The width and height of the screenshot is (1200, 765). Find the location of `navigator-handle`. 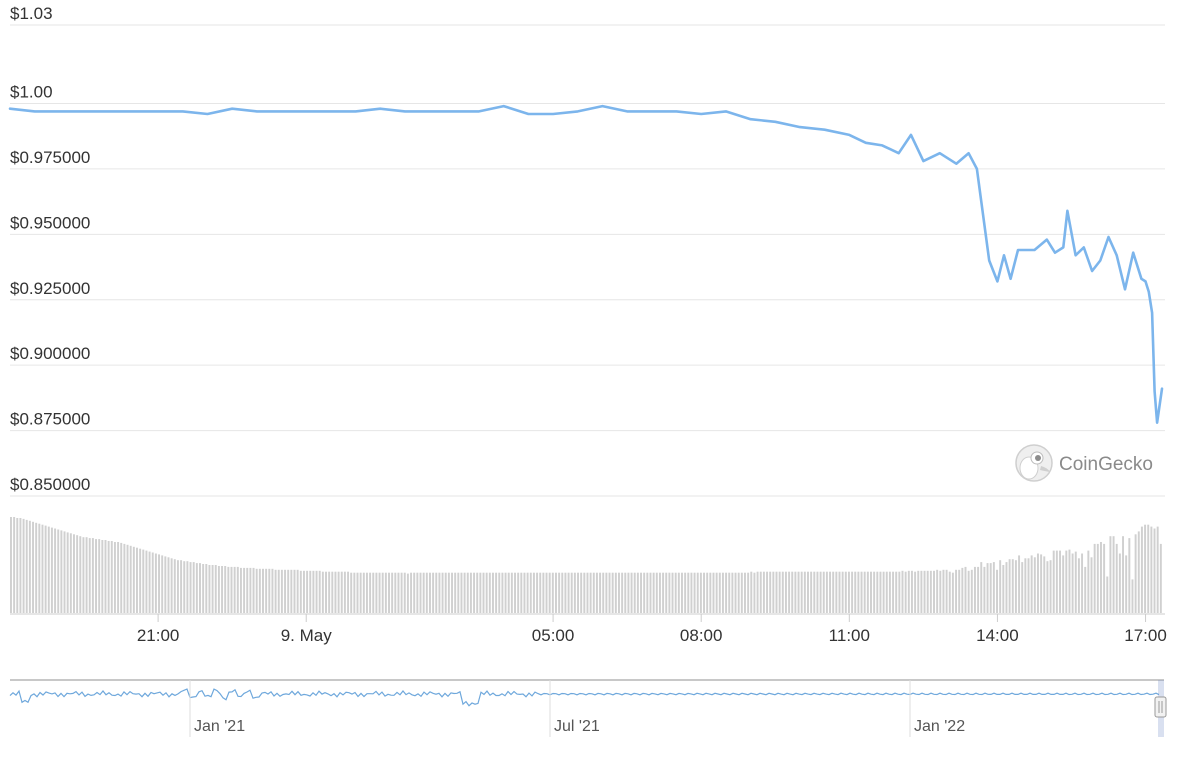

navigator-handle is located at coordinates (1160, 707).